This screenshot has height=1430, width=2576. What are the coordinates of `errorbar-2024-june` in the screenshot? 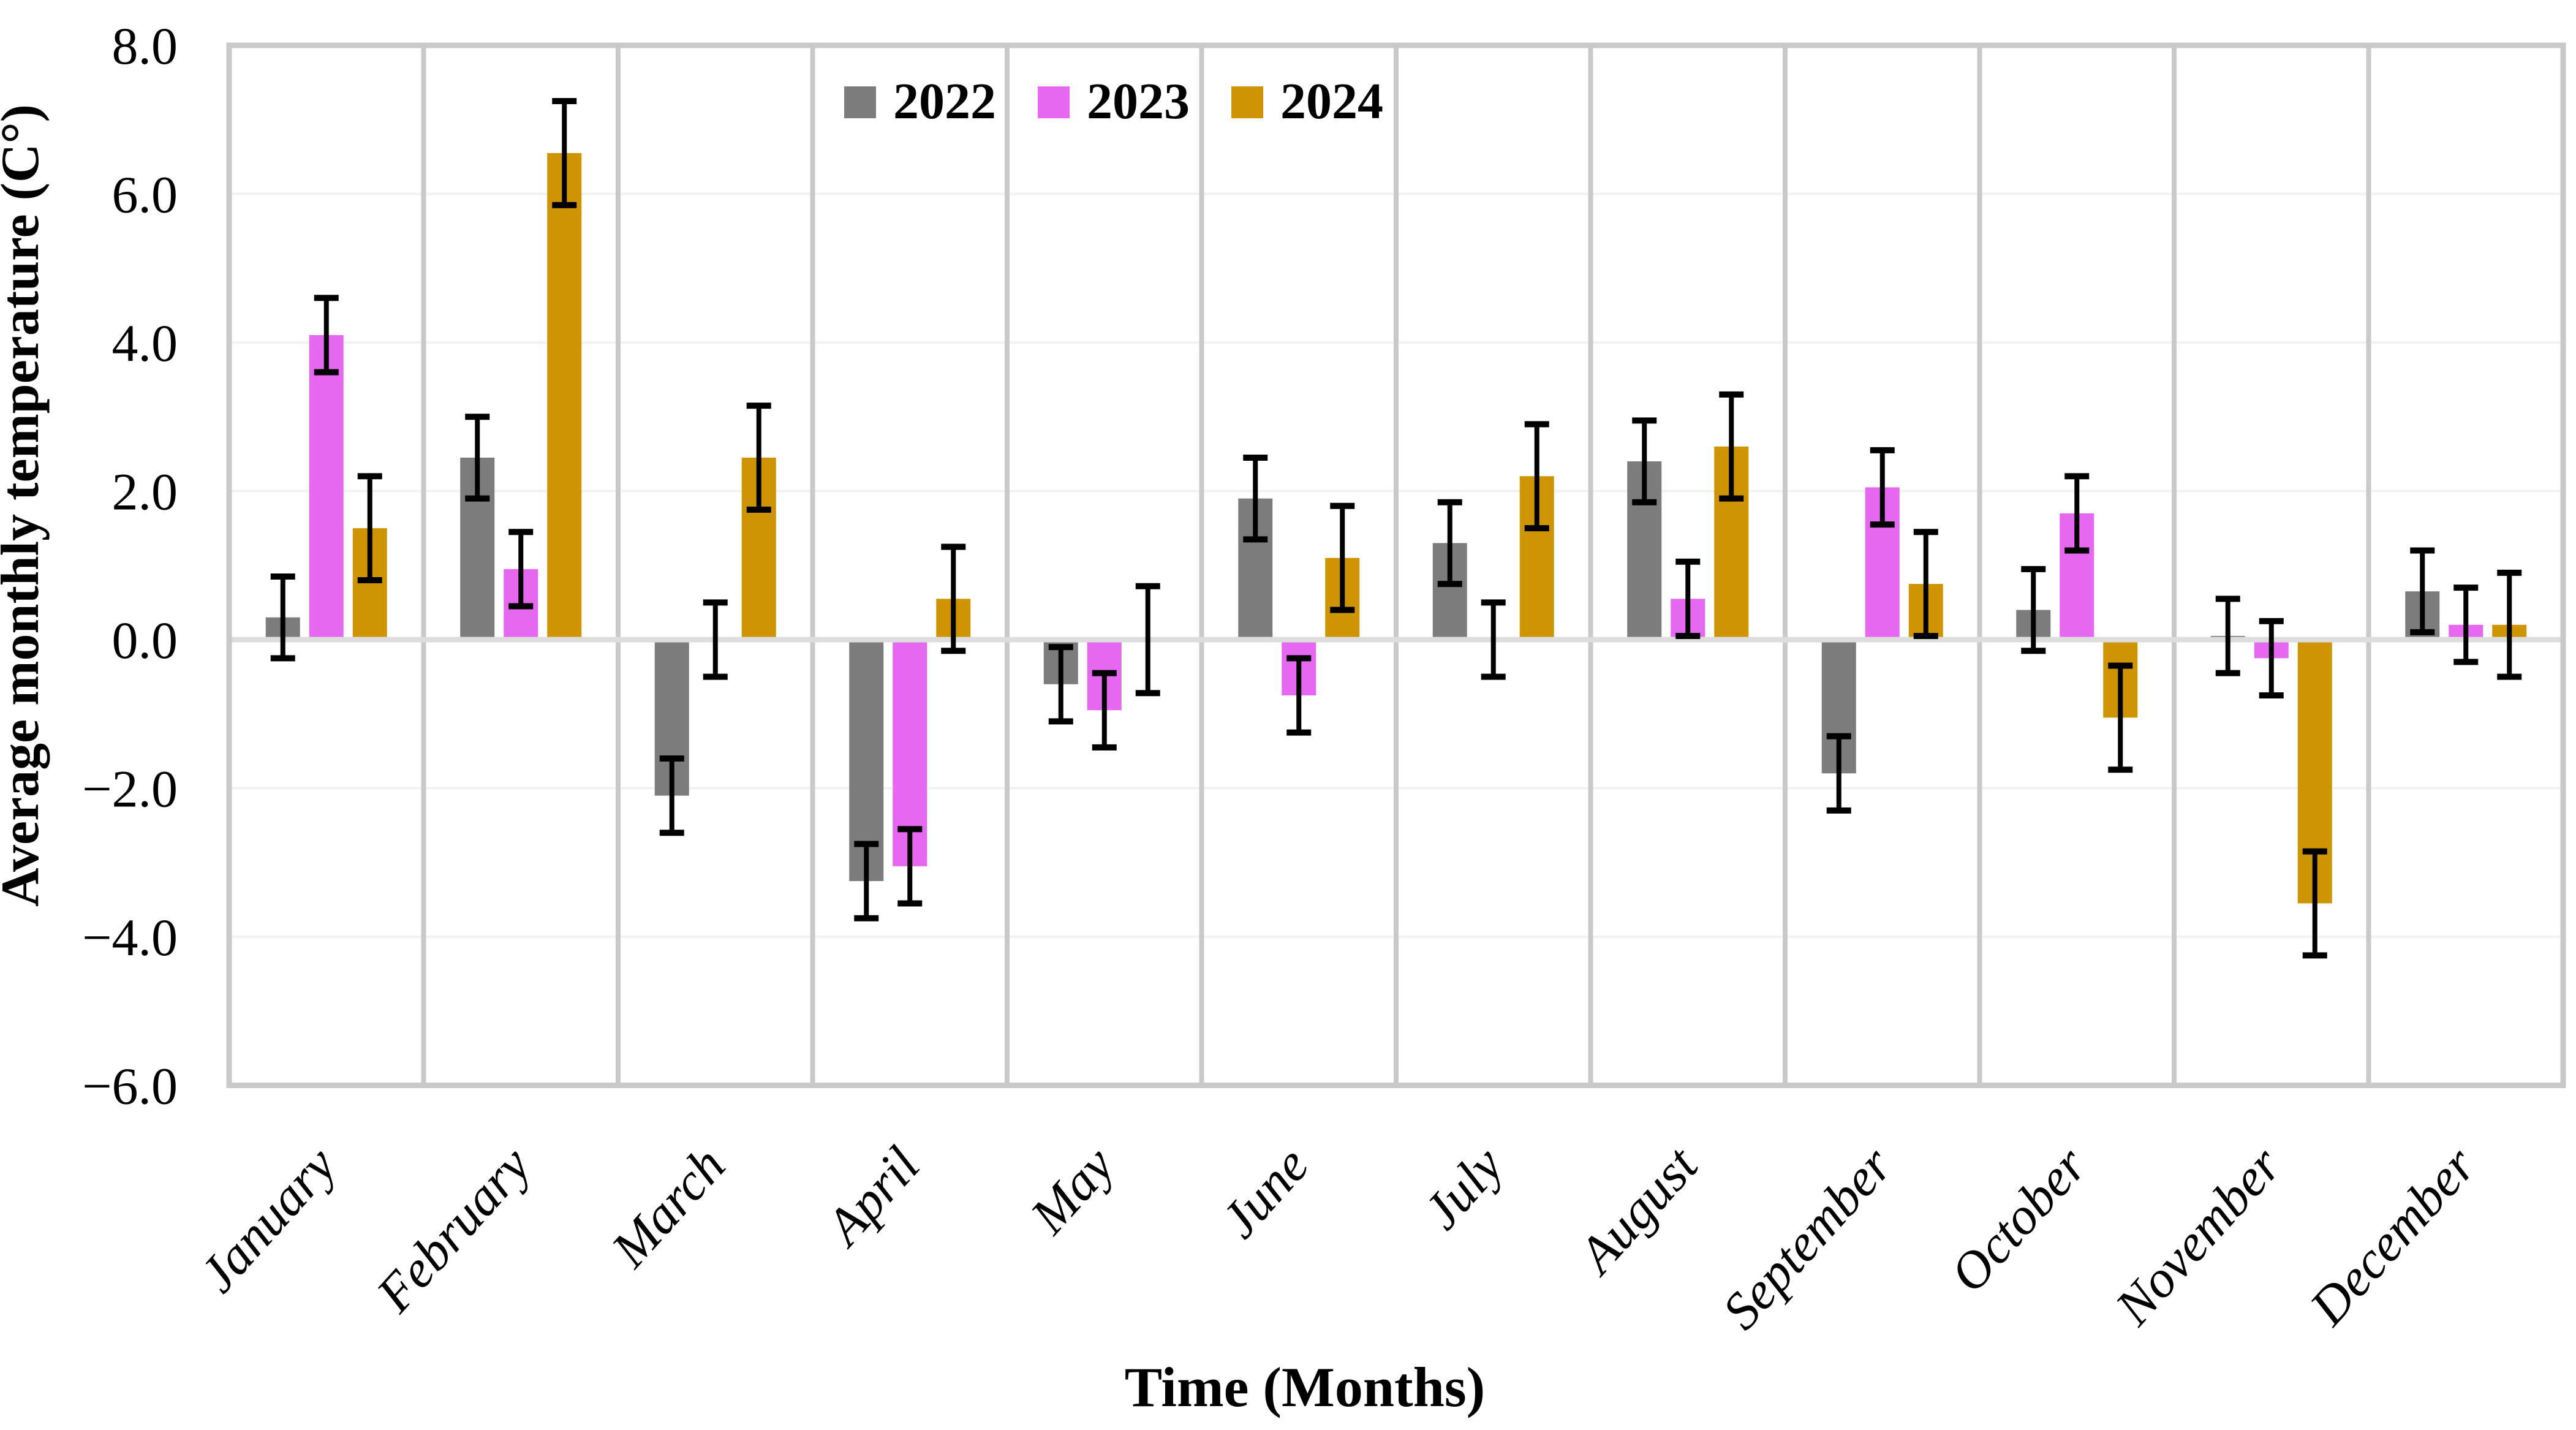 It's located at (1342, 557).